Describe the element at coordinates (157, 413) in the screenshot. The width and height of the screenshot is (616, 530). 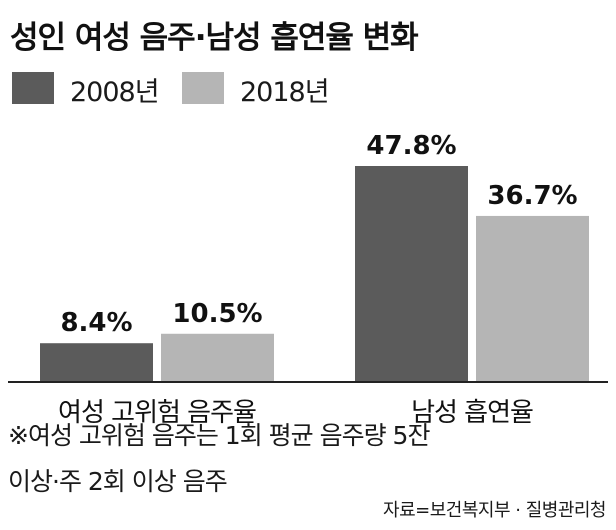
I see `category-label-0: 여성 고위험 음주율` at that location.